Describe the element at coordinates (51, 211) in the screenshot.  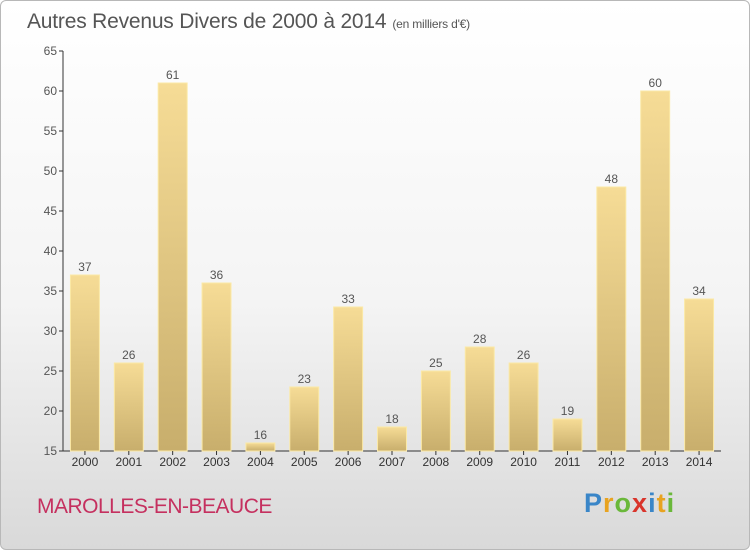
I see `y-tick-label: 45` at that location.